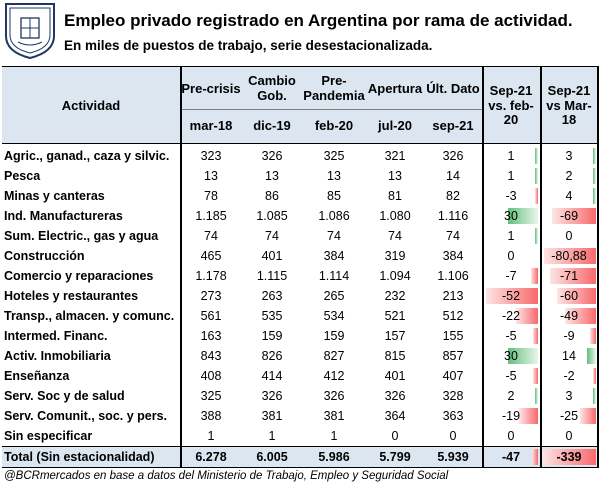 This screenshot has height=488, width=600. I want to click on row-value: 263, so click(272, 296).